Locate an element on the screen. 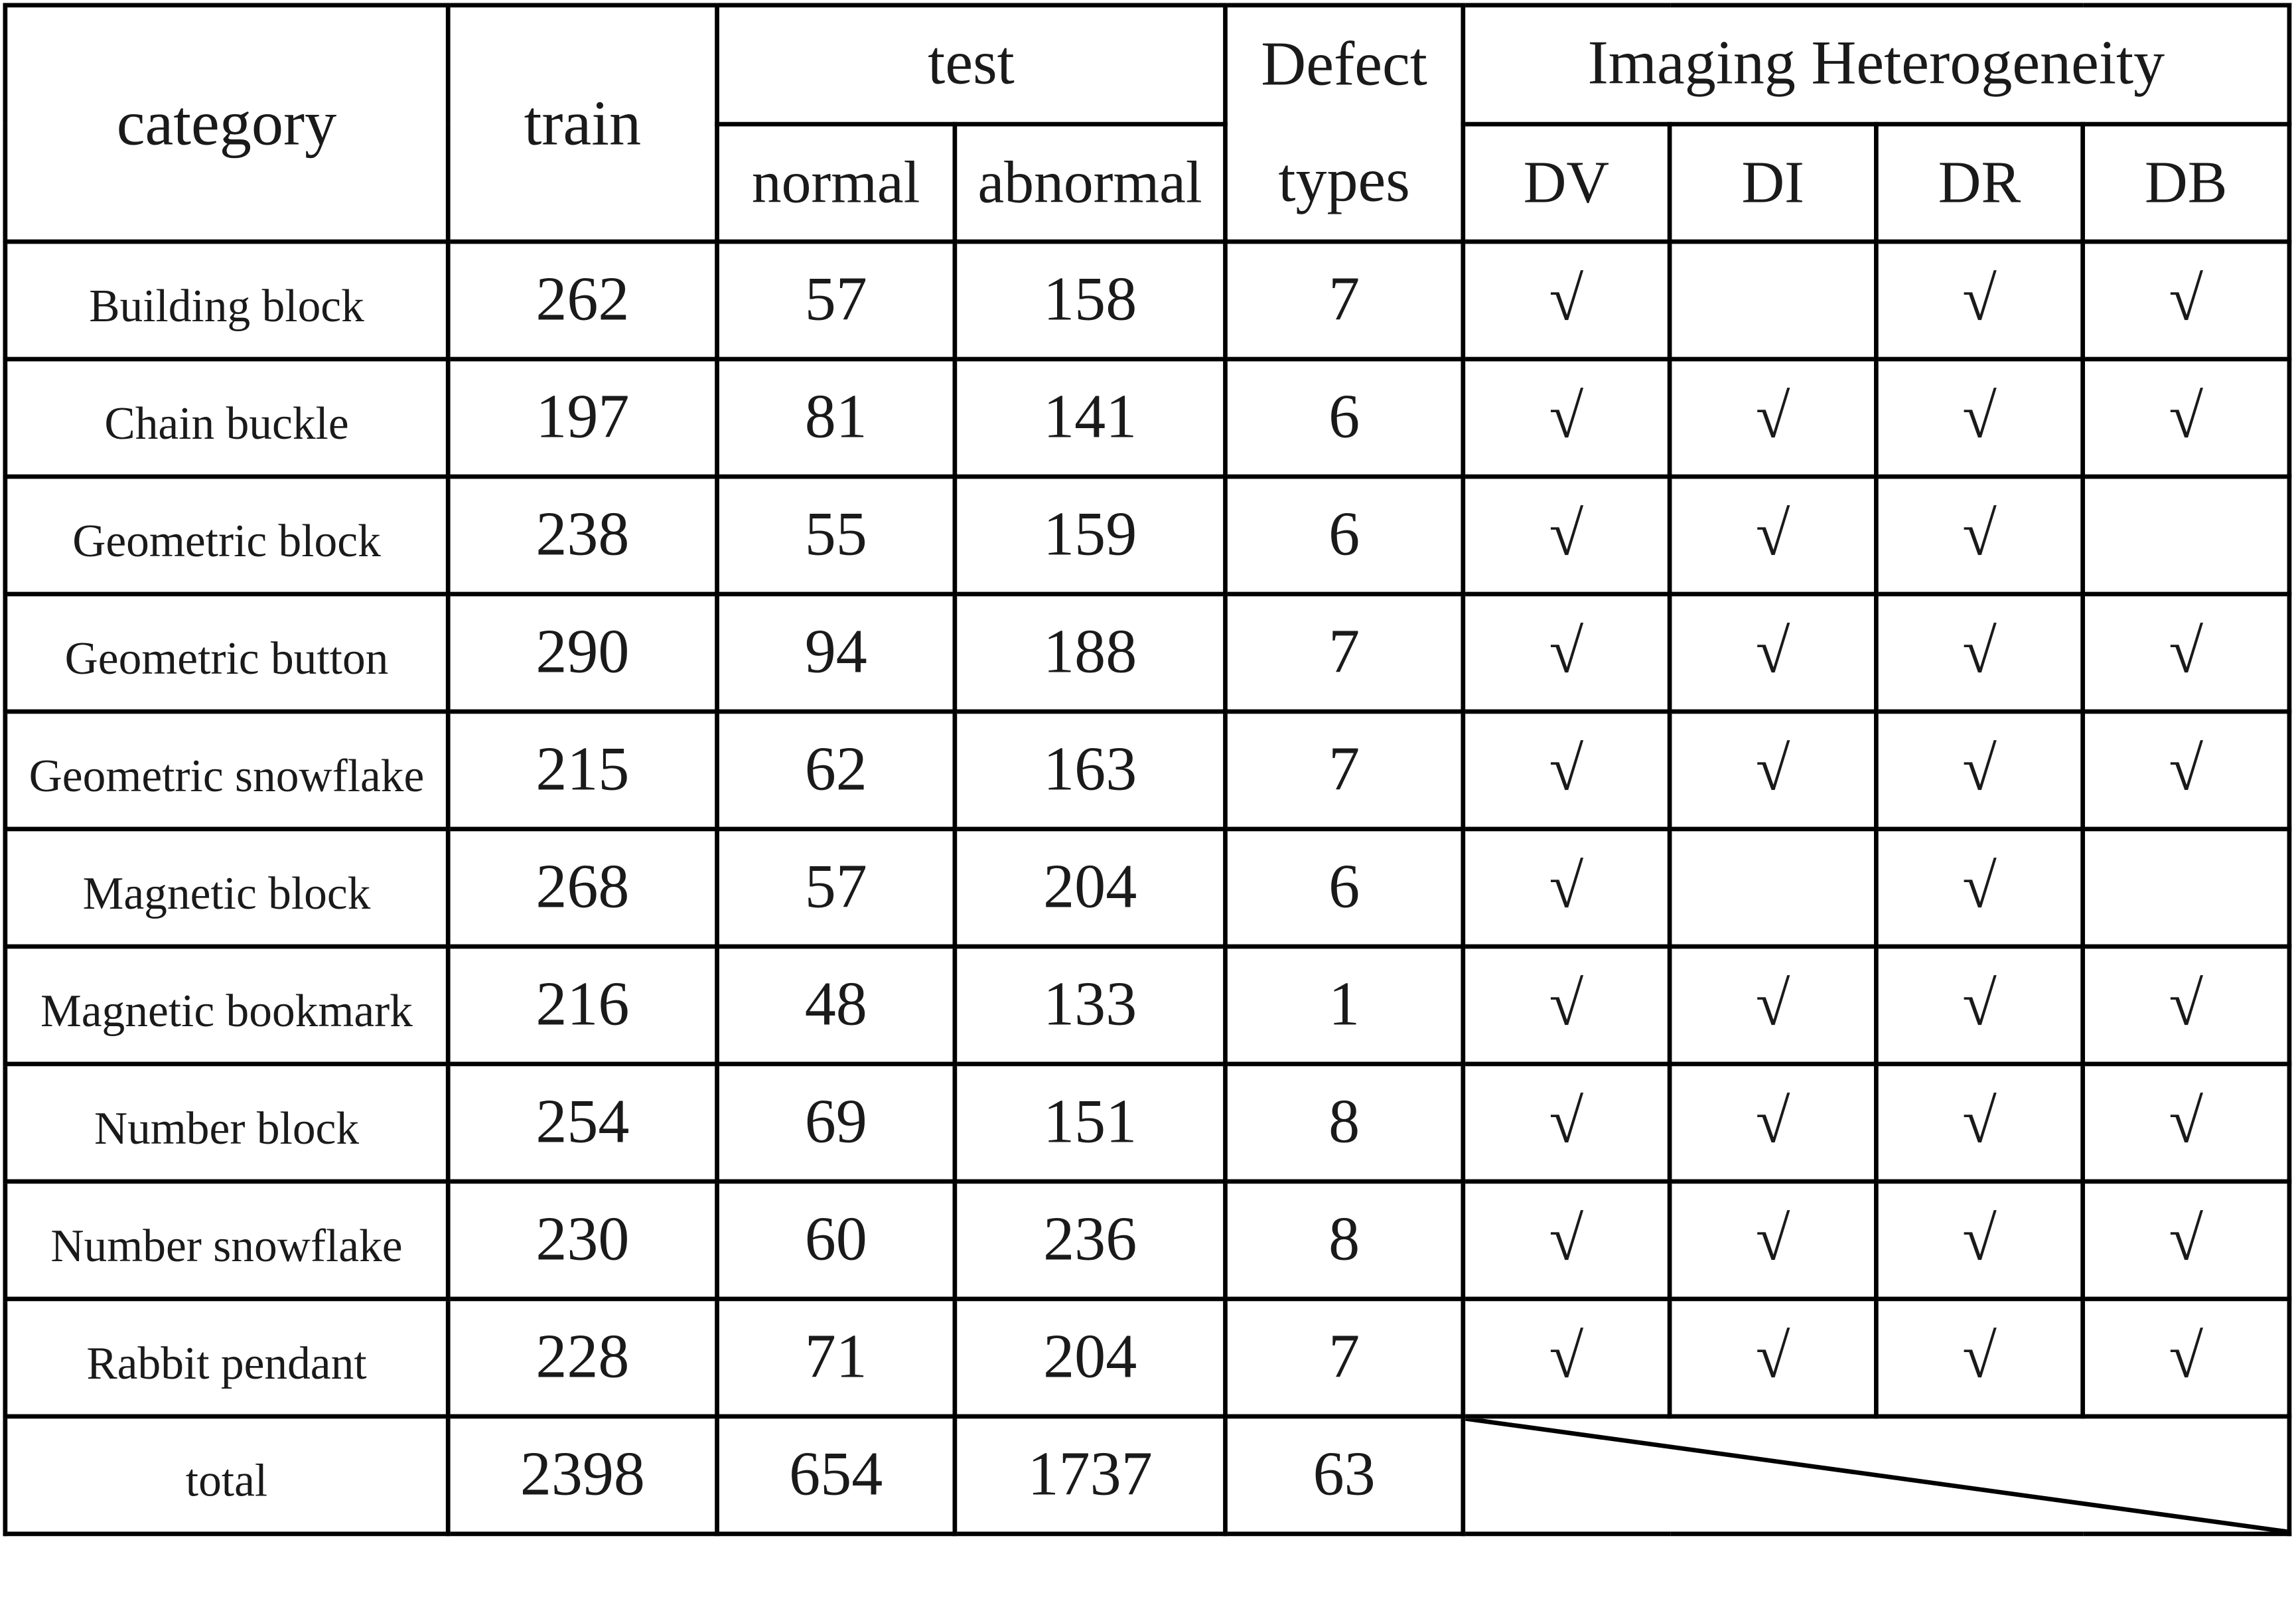  cell-train: 262 is located at coordinates (582, 300).